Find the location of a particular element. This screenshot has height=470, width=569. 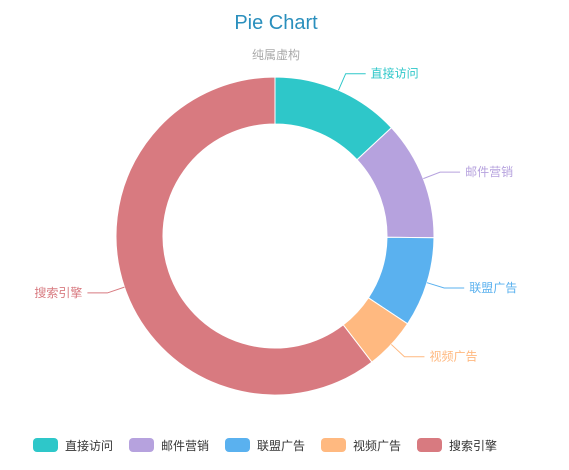

legend-item-3: 联盟广告 is located at coordinates (265, 445).